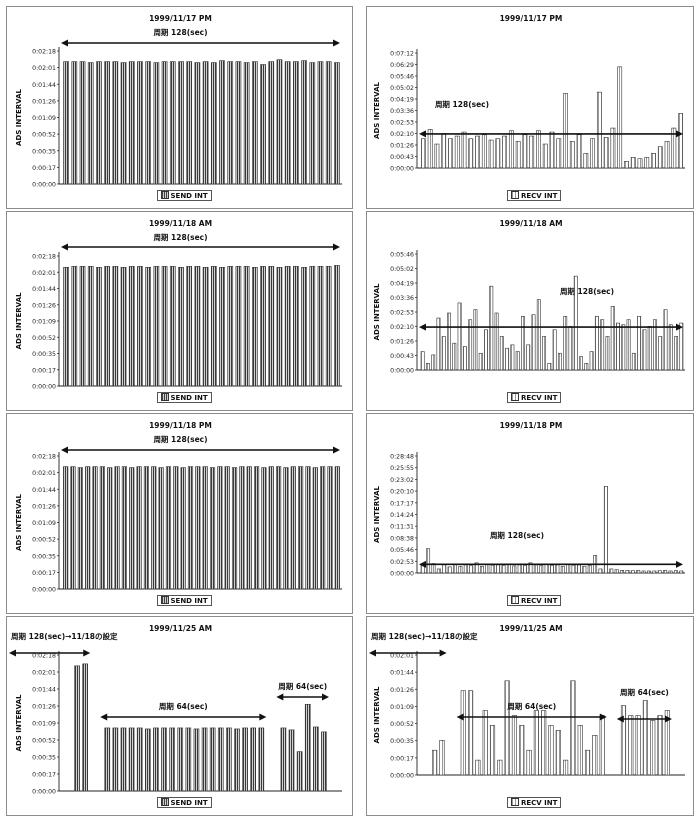 Image resolution: width=700 pixels, height=822 pixels. I want to click on y-tick-label: 0:17:17, so click(402, 503).